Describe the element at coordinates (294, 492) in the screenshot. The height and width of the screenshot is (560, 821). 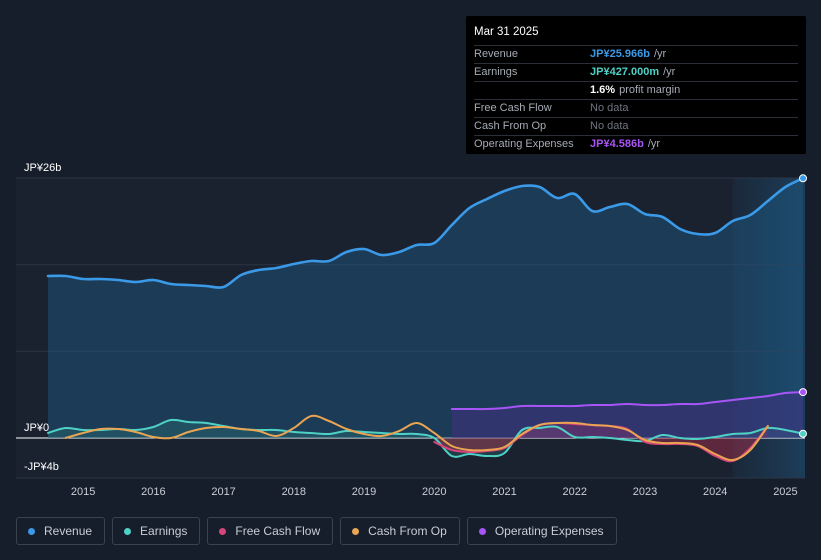
I see `x-tick-2018: 2018` at that location.